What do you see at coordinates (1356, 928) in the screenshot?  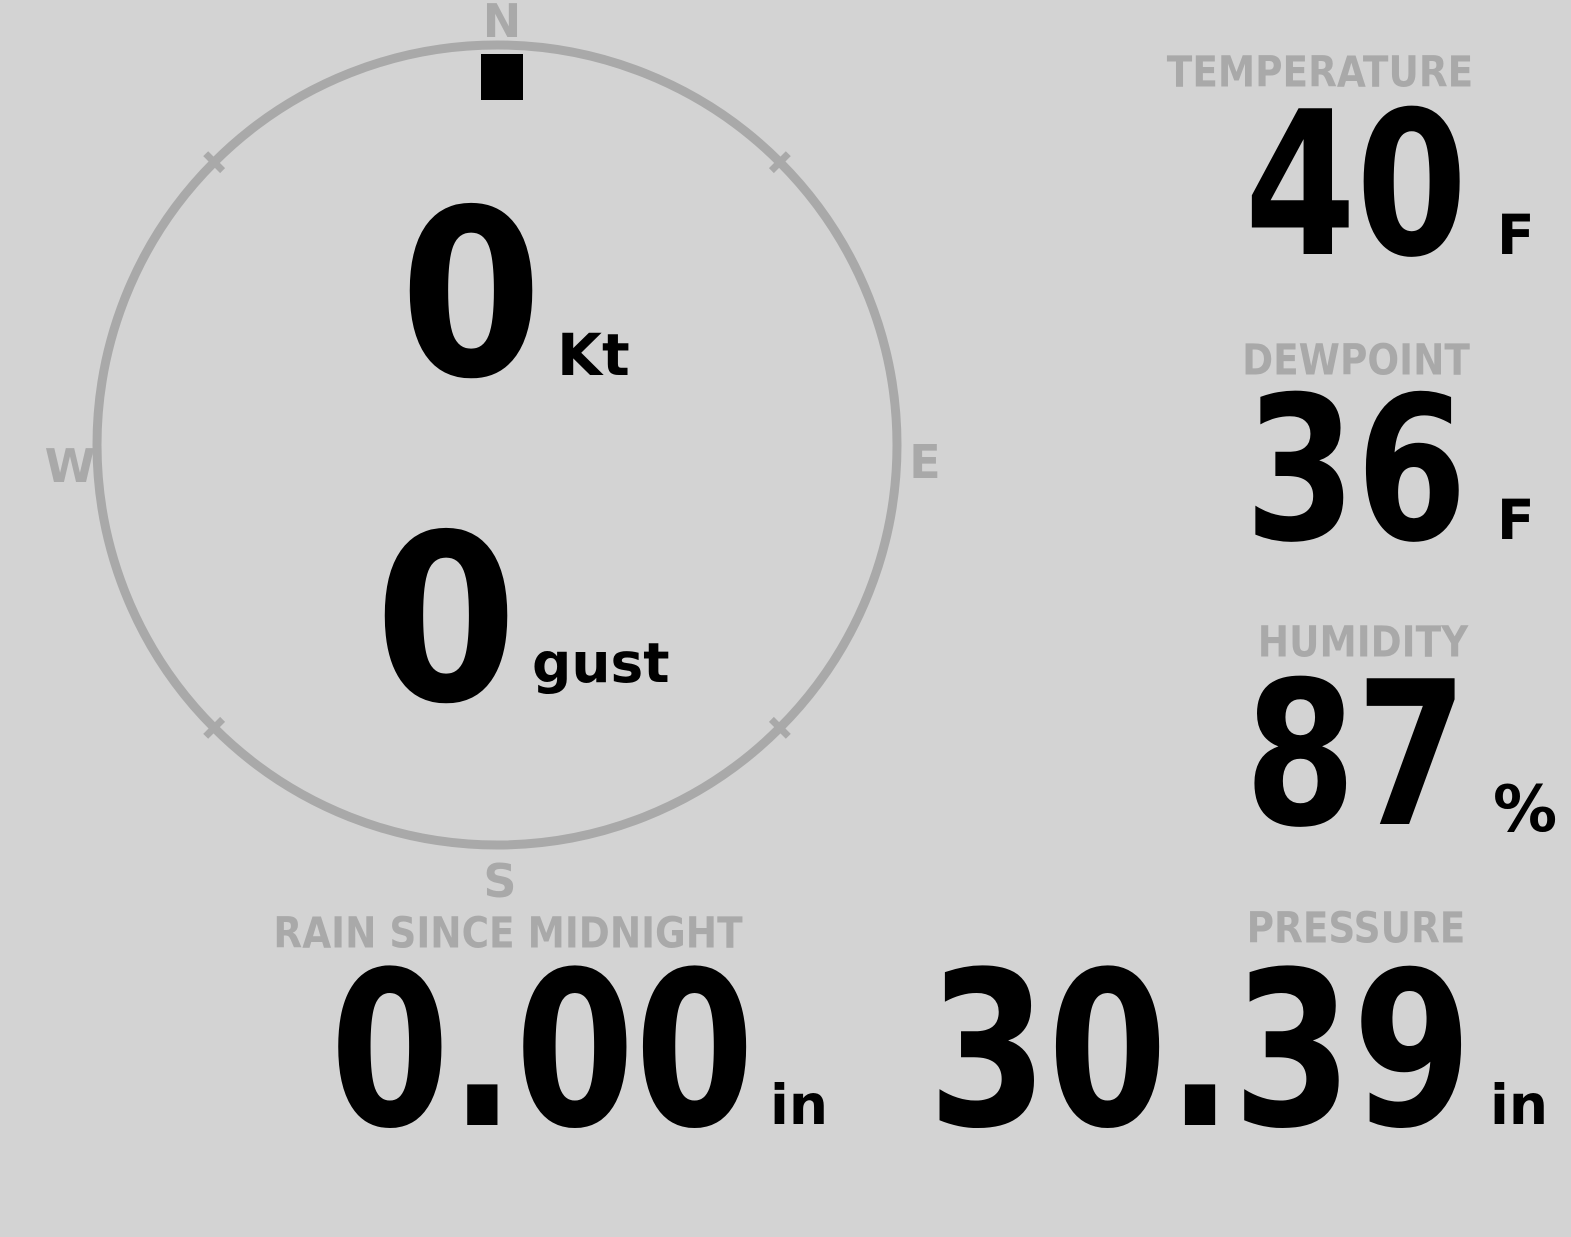 I see `pressure-label: PRESSURE` at bounding box center [1356, 928].